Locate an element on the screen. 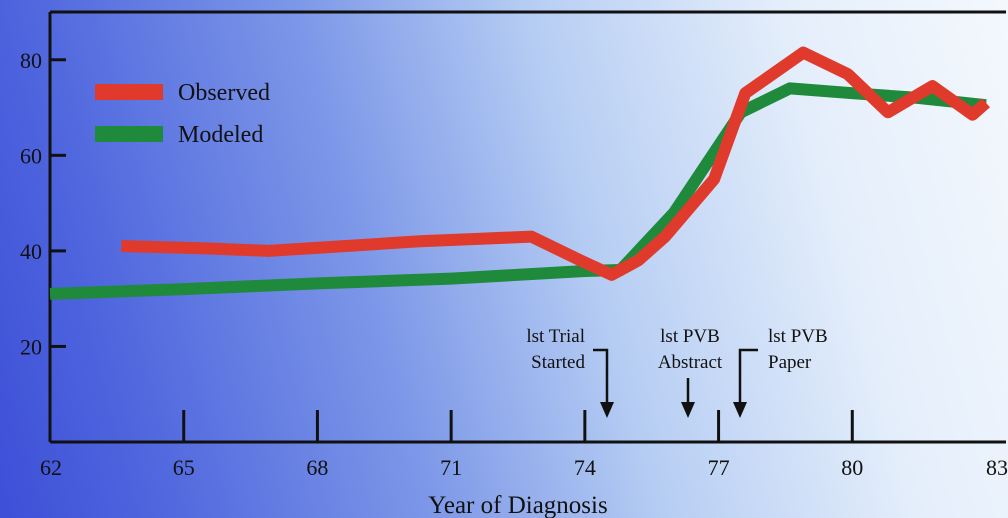 The image size is (1008, 518). annotation-trial: lst Trial Started is located at coordinates (570, 372).